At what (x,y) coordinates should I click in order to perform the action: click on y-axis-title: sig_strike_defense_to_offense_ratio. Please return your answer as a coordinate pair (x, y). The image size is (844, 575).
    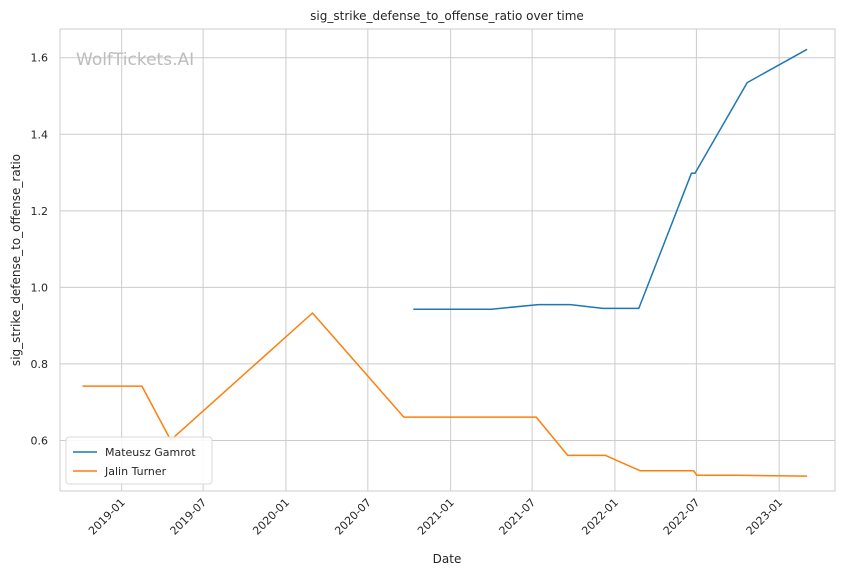
    Looking at the image, I should click on (16, 260).